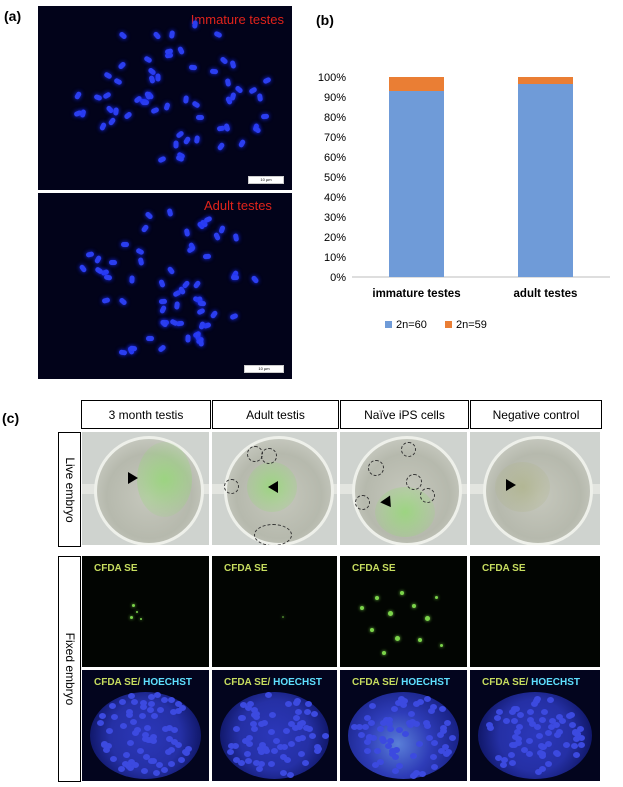 This screenshot has height=787, width=623. I want to click on row-label-fixed-embryo: Fixed embryo, so click(69, 669).